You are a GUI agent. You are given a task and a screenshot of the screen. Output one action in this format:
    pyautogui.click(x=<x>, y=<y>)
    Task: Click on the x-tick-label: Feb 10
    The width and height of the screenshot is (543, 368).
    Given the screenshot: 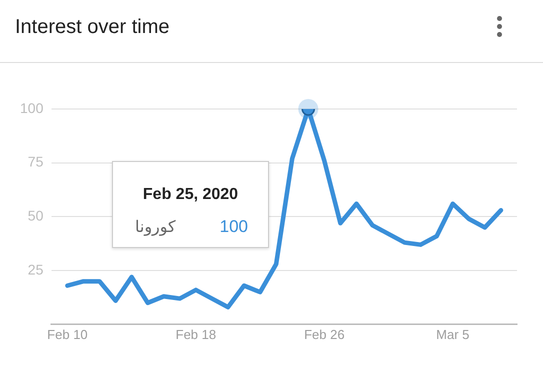 What is the action you would take?
    pyautogui.click(x=67, y=334)
    